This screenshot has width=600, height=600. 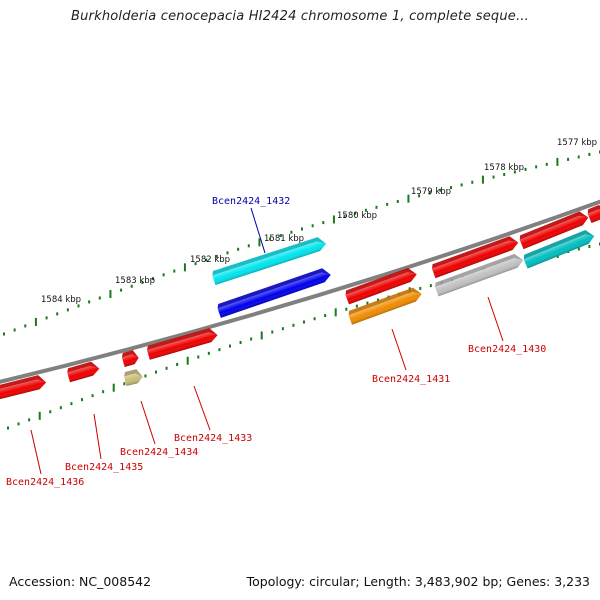 I want to click on gene-red-small, so click(x=130, y=358).